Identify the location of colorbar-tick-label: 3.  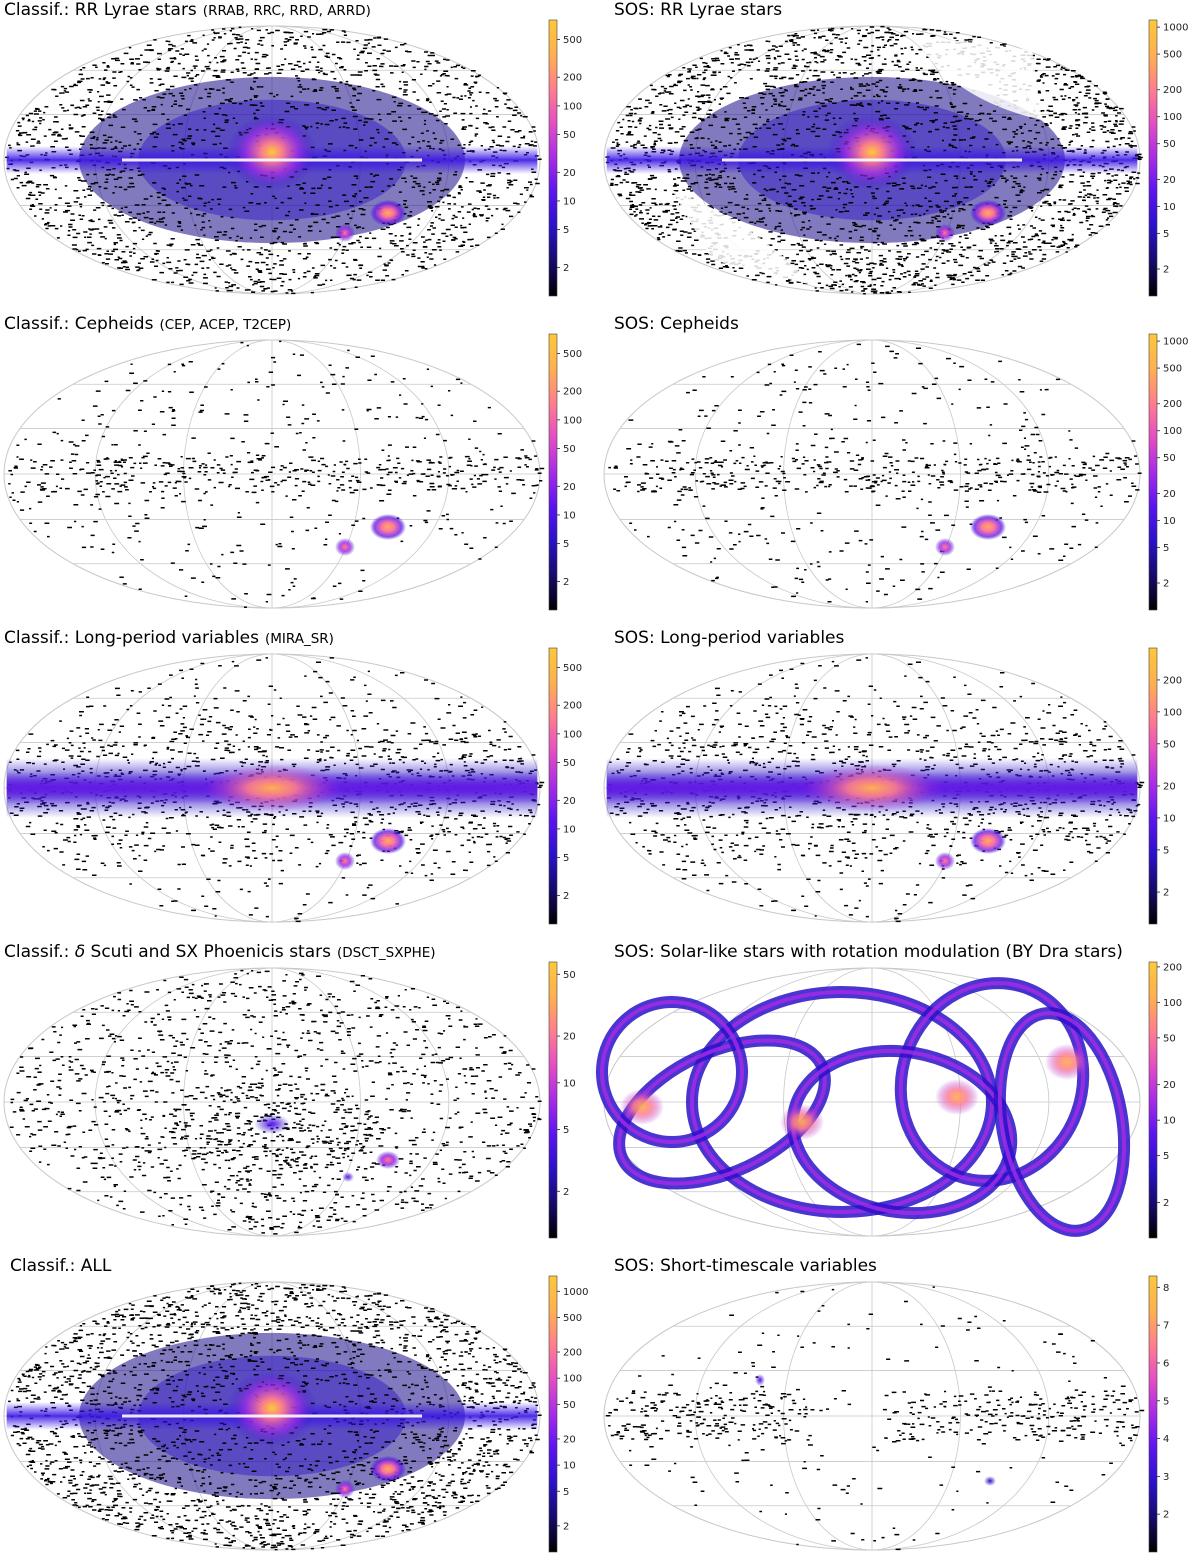
(1166, 1477).